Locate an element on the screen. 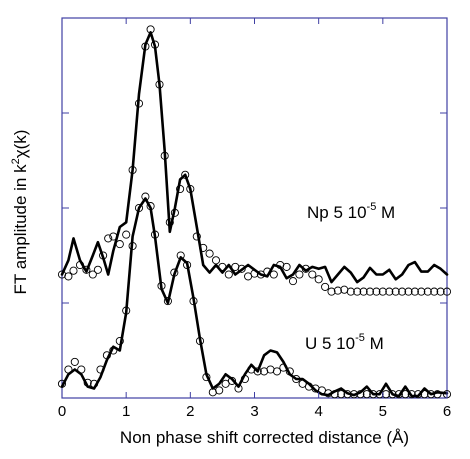  y-axis-label: FT amplitude in k2χ(k) is located at coordinates (20, 212).